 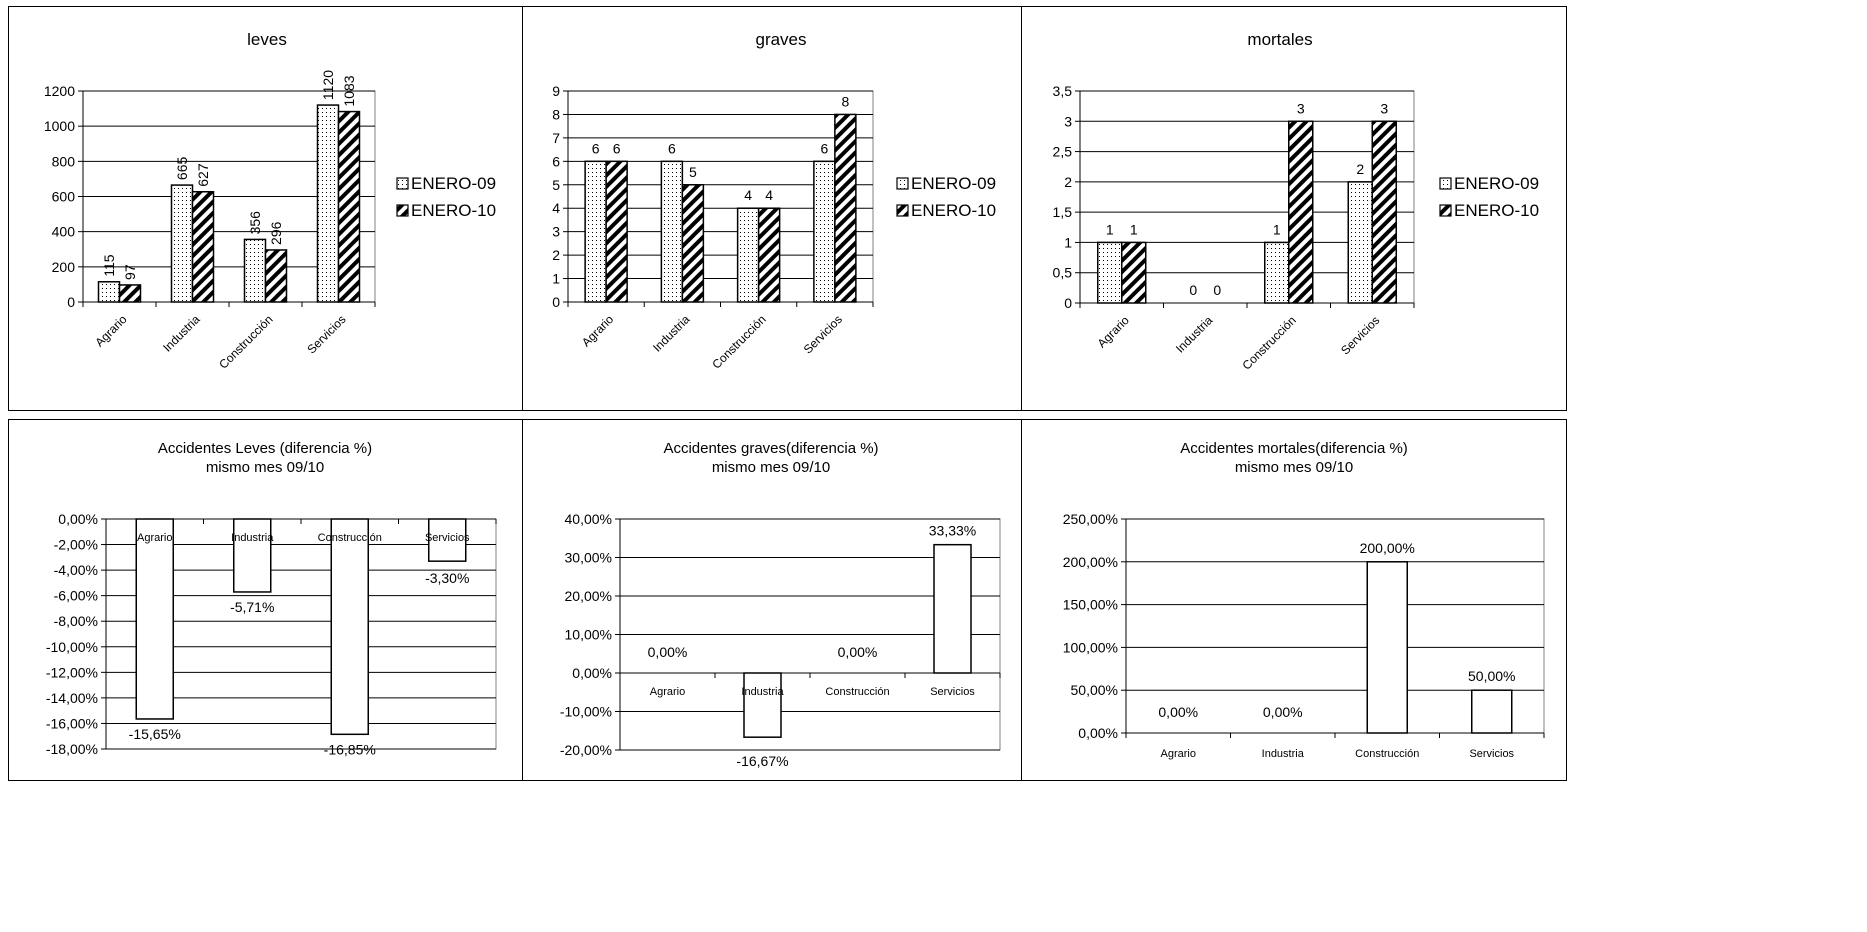 I want to click on y-tick-label: 1000, so click(x=59, y=126).